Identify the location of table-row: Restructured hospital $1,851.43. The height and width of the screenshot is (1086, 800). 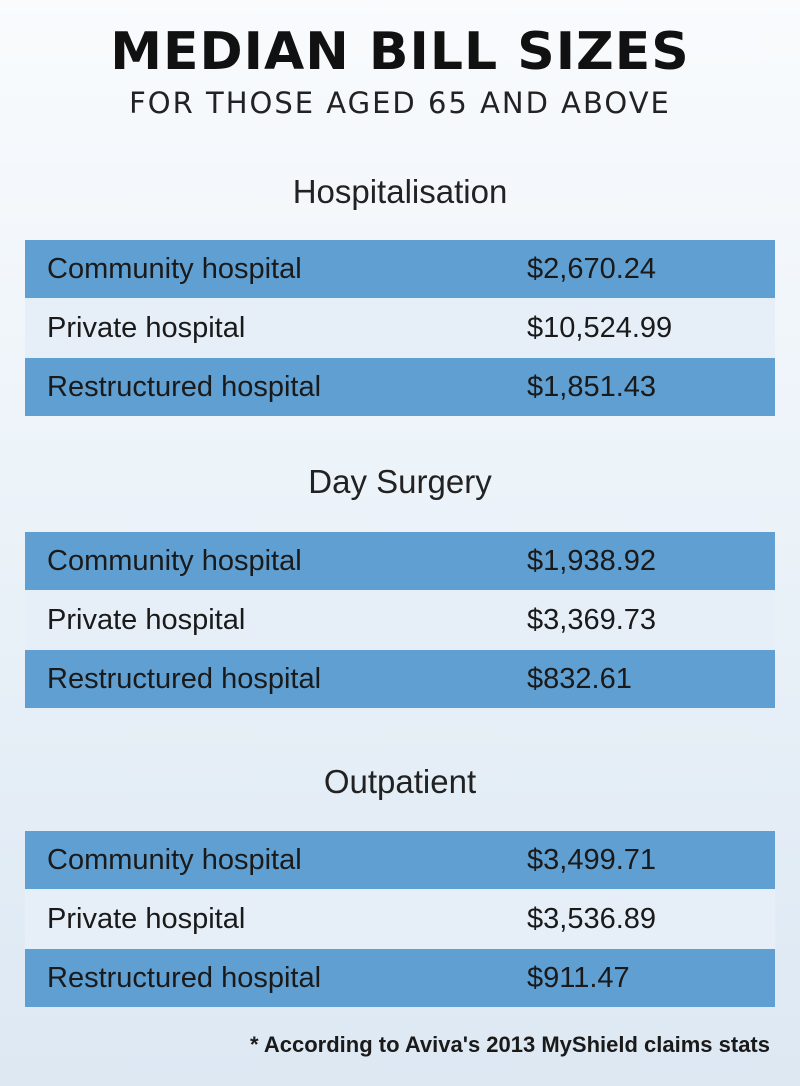
(400, 387).